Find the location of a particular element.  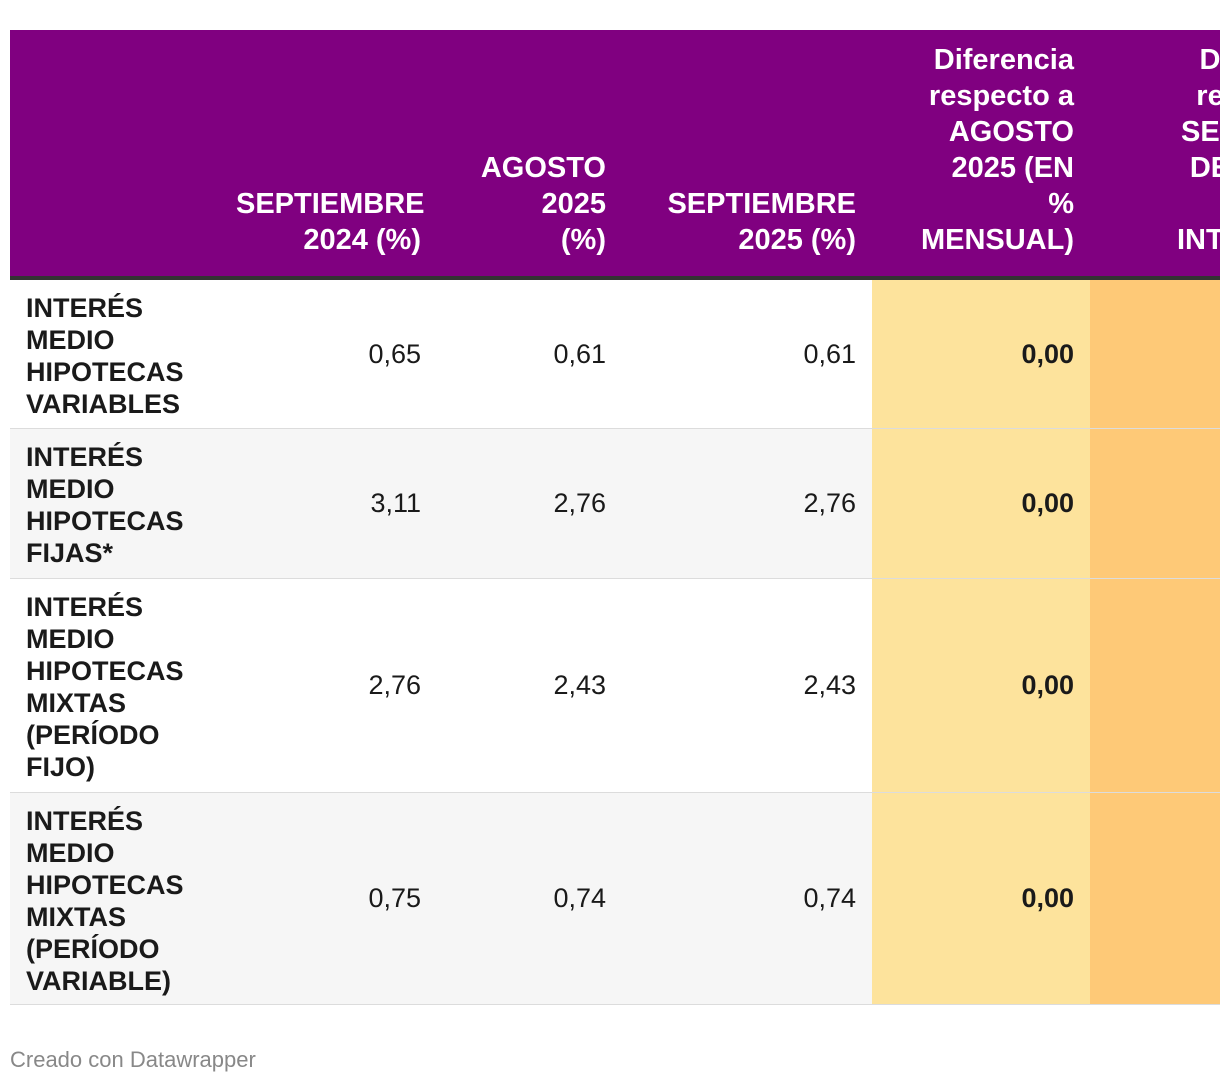

value-sep-2025: 2,76 is located at coordinates (747, 503).